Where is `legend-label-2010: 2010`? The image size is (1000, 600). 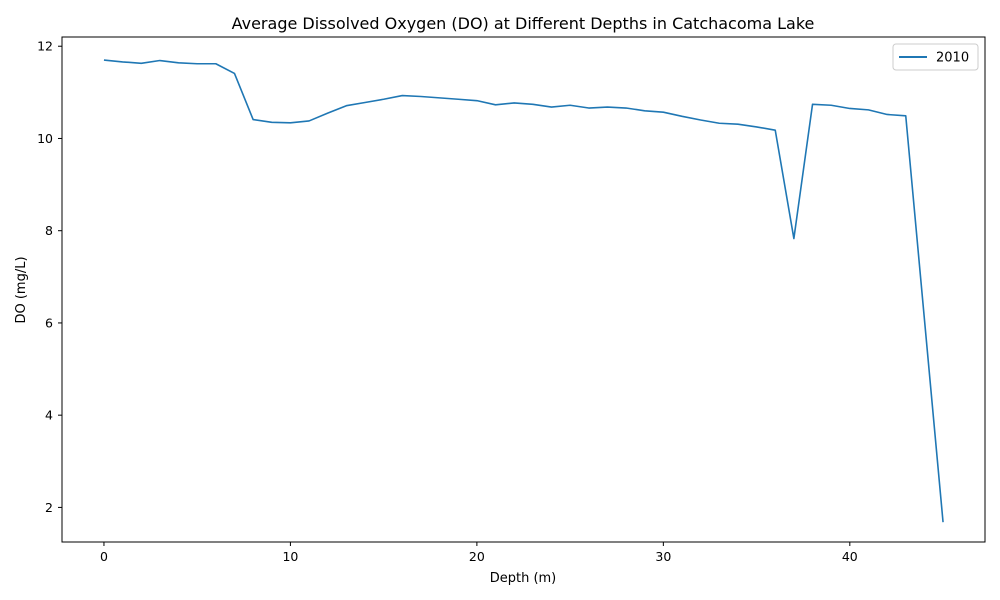
legend-label-2010: 2010 is located at coordinates (952, 58).